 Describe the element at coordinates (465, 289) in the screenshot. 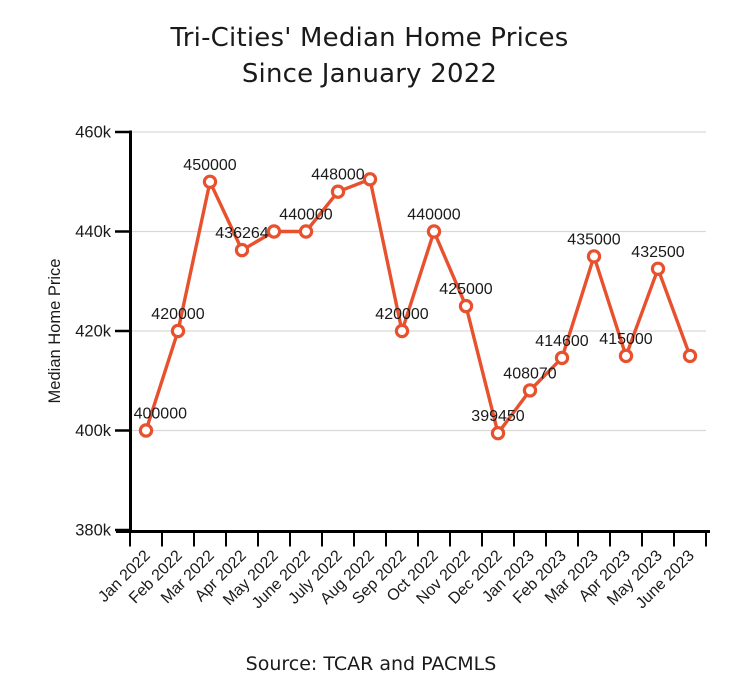

I see `data-point-label: 425000` at that location.